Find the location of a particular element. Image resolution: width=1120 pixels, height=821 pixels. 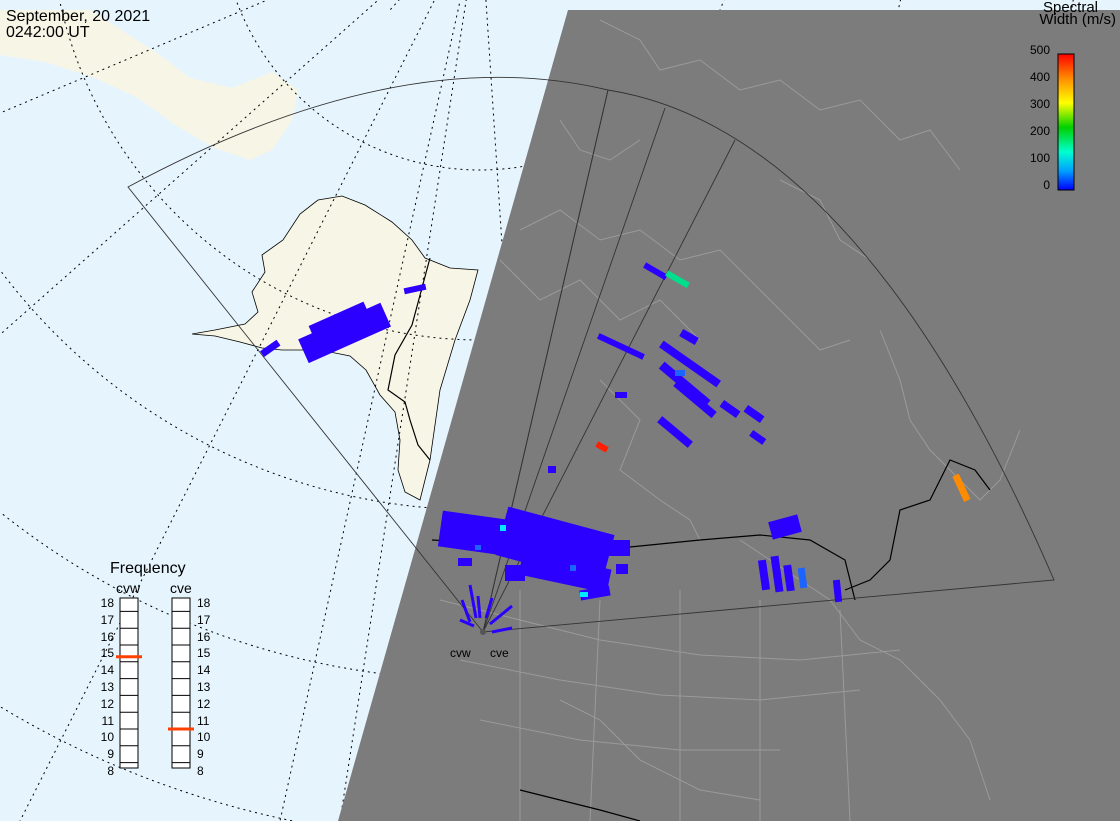

freq-scale-left: 9 is located at coordinates (110, 754).